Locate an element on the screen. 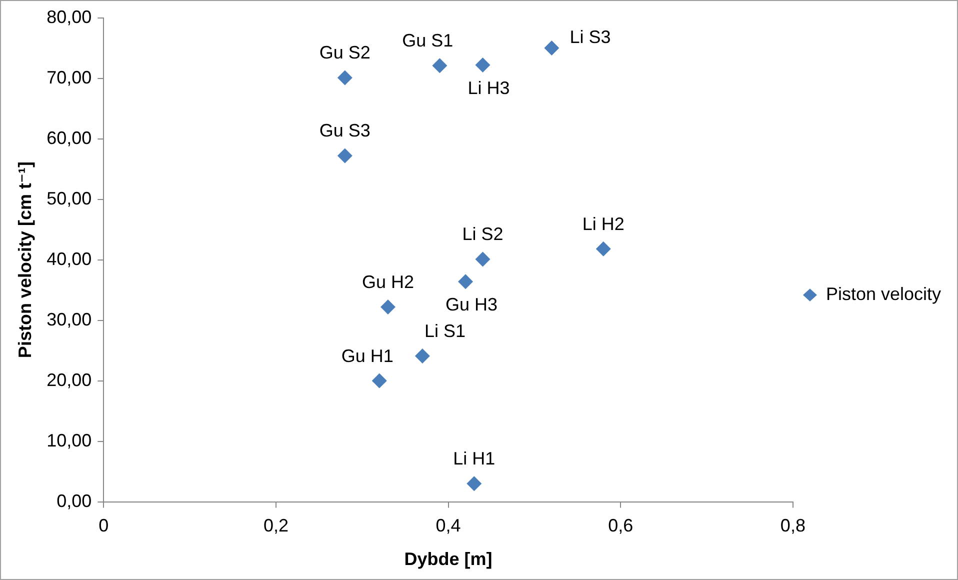 The height and width of the screenshot is (580, 958). annotation: Li H3 is located at coordinates (489, 88).